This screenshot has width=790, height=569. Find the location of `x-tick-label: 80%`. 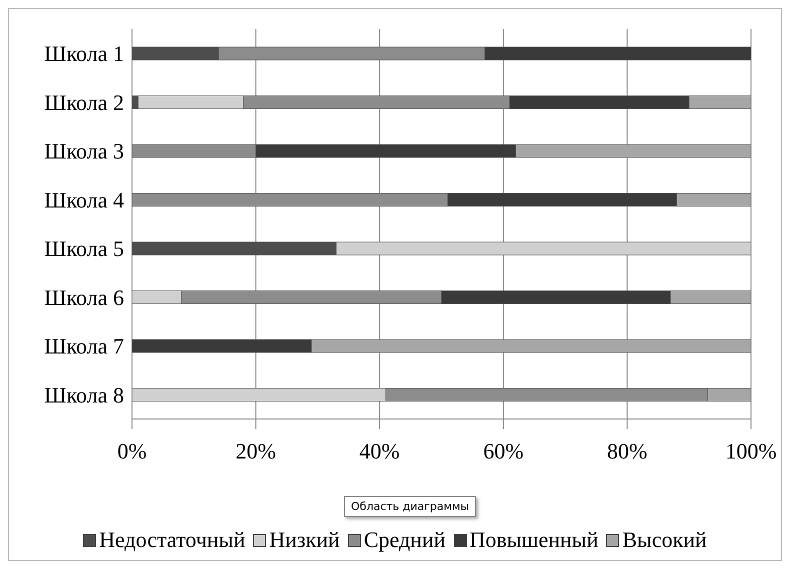

x-tick-label: 80% is located at coordinates (627, 451).